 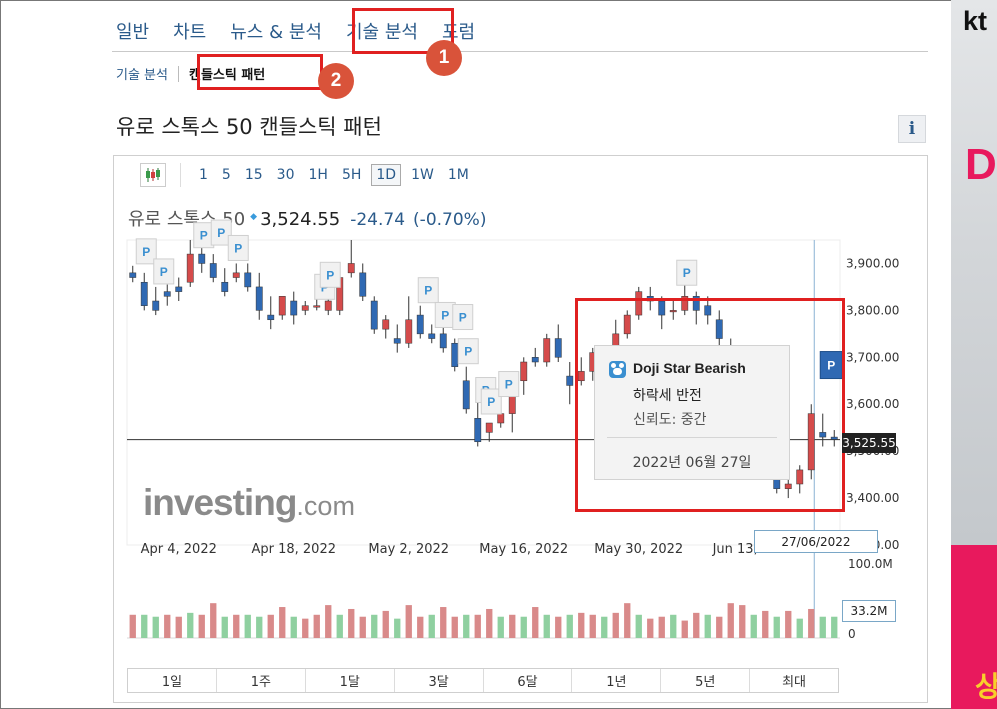 I want to click on timeframe-1: 1, so click(x=203, y=175).